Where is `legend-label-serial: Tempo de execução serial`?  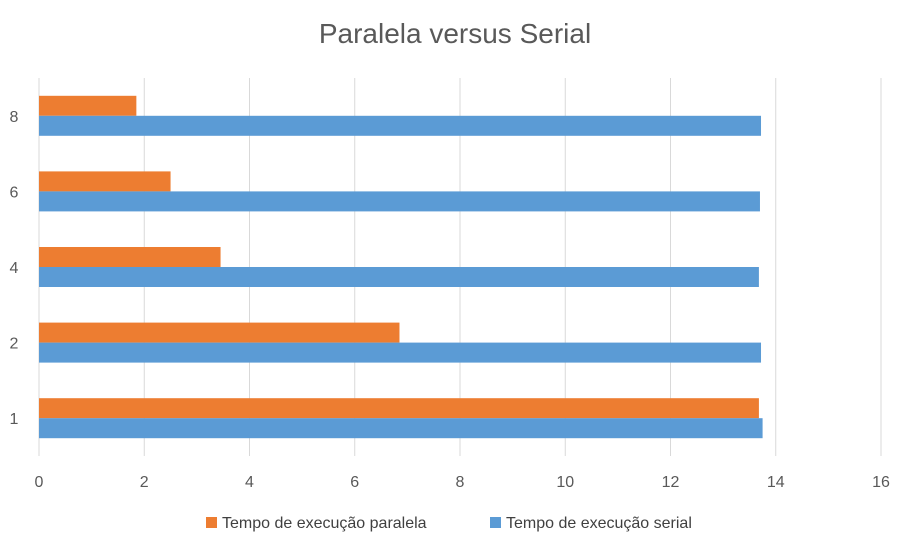
legend-label-serial: Tempo de execução serial is located at coordinates (599, 523).